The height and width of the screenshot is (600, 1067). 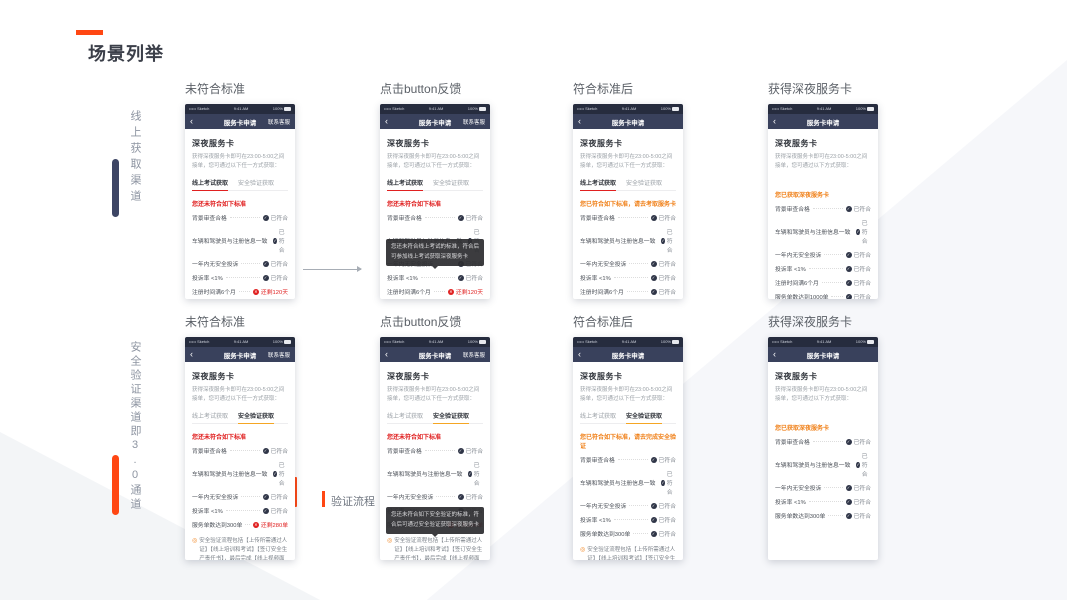 I want to click on card-title: 深夜服务卡, so click(x=408, y=376).